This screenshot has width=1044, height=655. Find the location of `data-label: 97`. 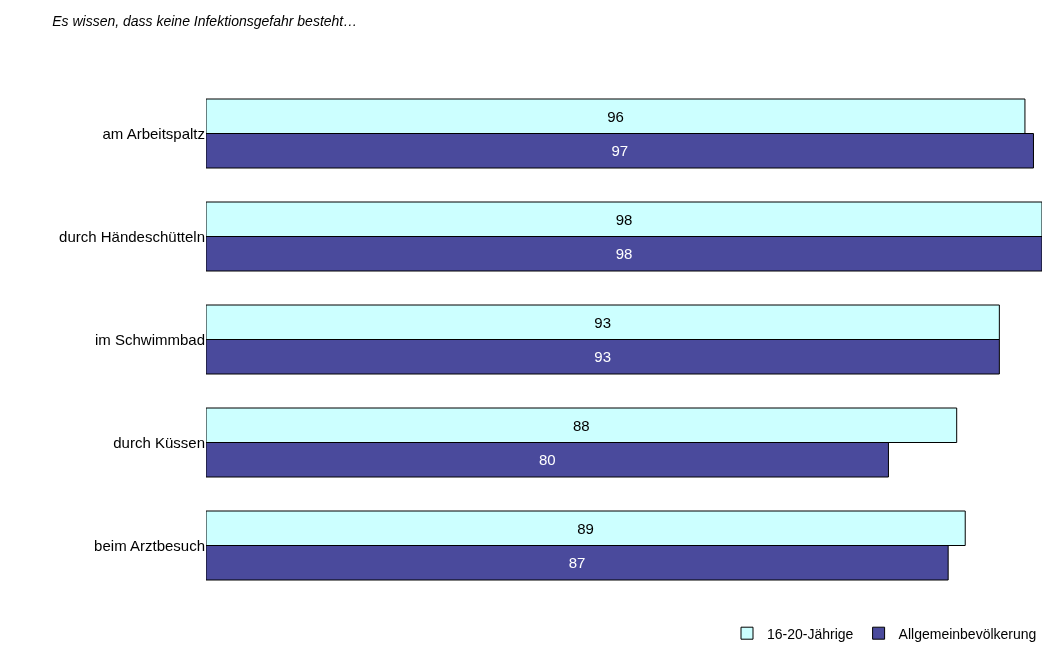

data-label: 97 is located at coordinates (620, 151).